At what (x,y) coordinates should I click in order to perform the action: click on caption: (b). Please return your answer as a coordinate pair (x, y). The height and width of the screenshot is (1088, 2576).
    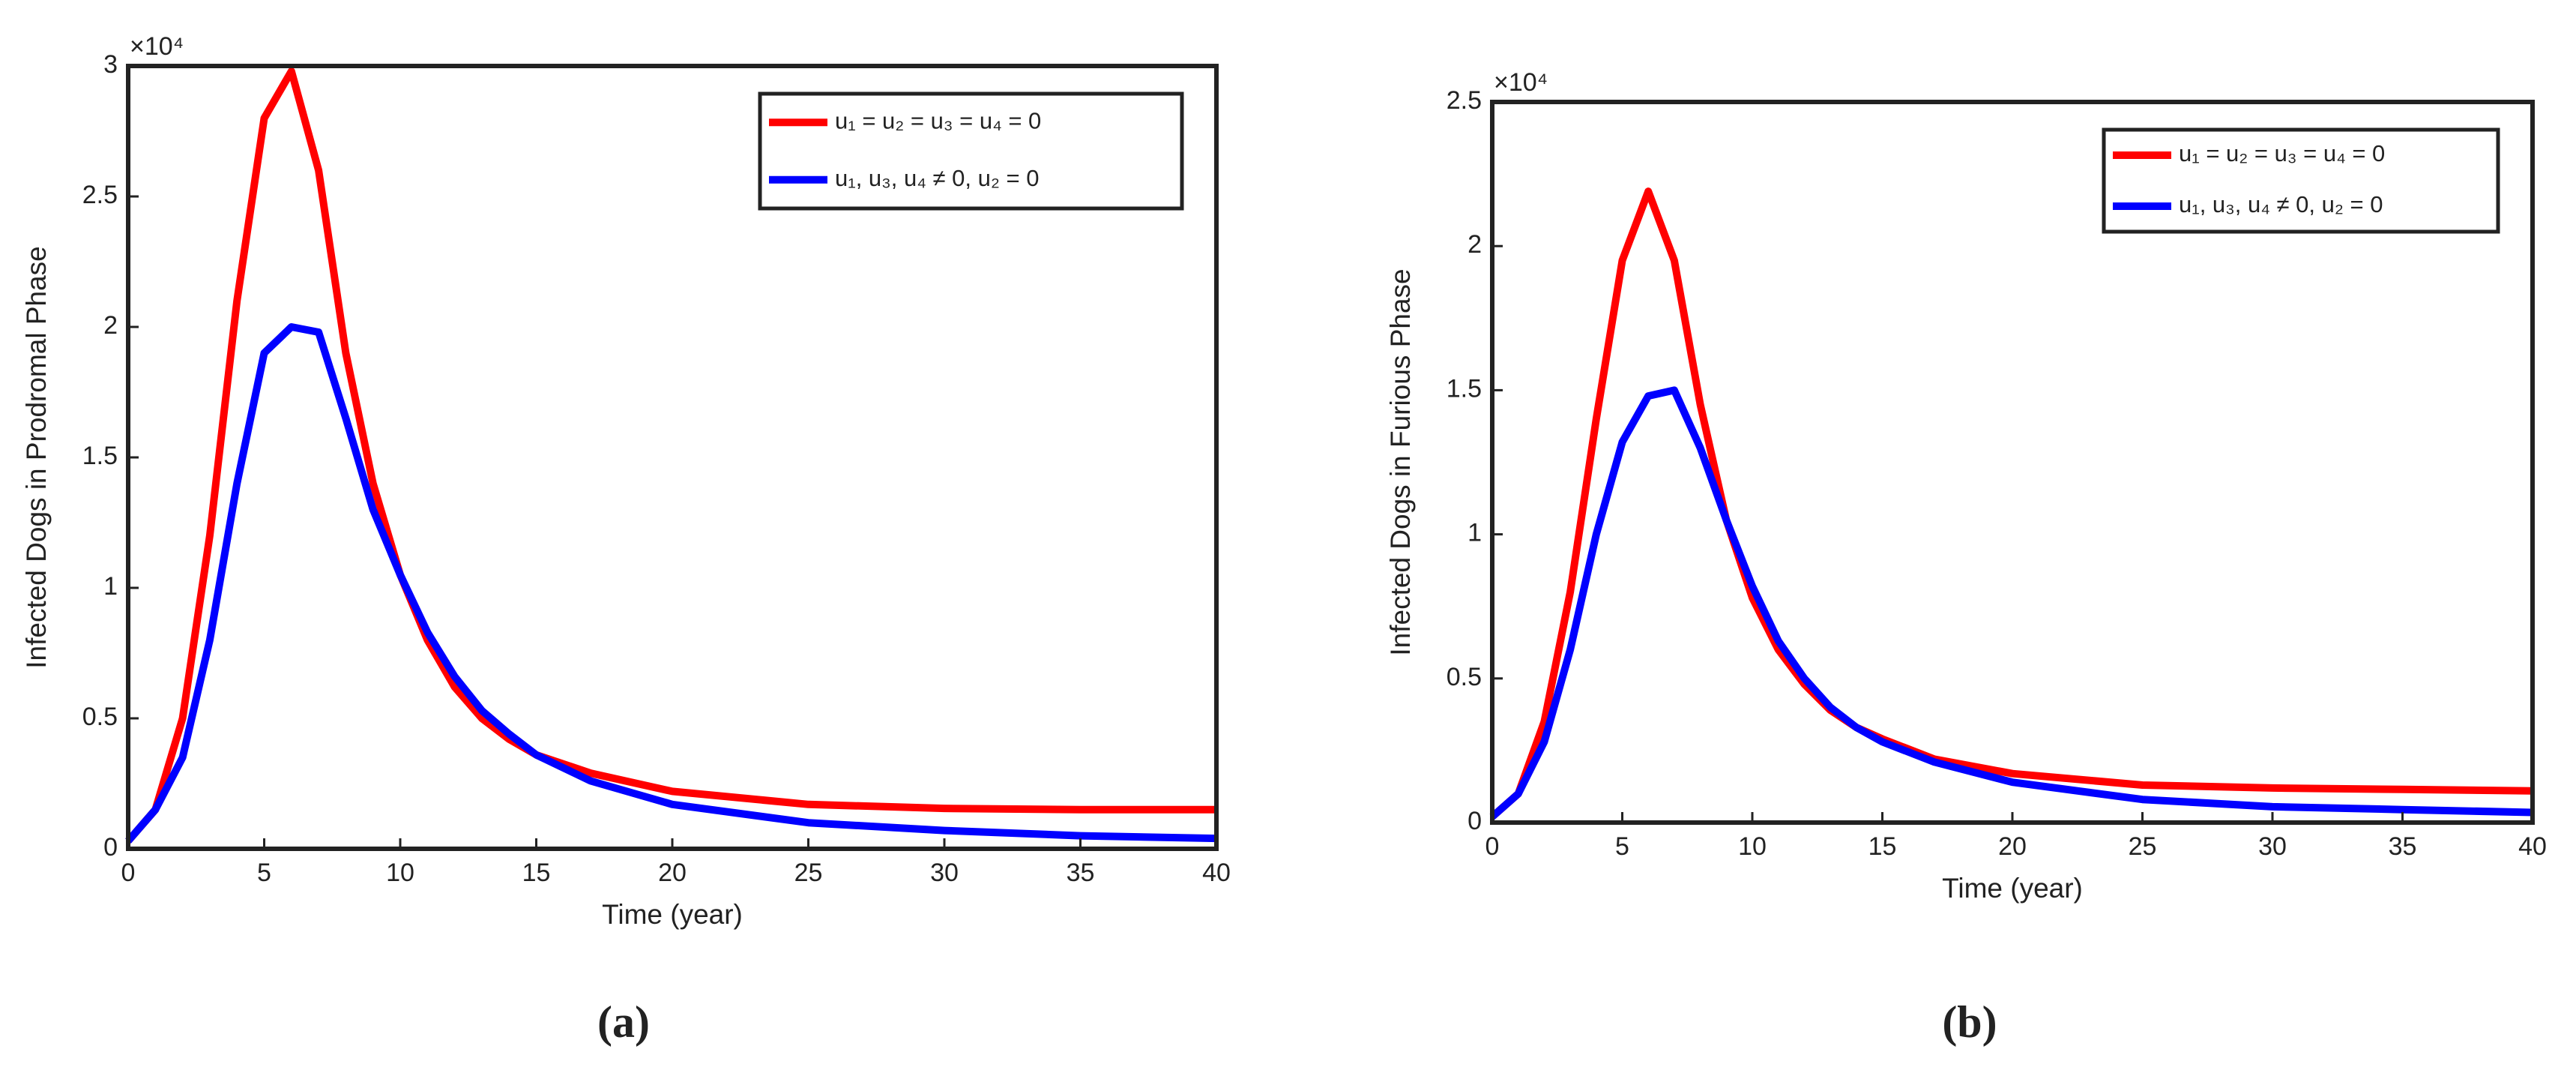
    Looking at the image, I should click on (1970, 1022).